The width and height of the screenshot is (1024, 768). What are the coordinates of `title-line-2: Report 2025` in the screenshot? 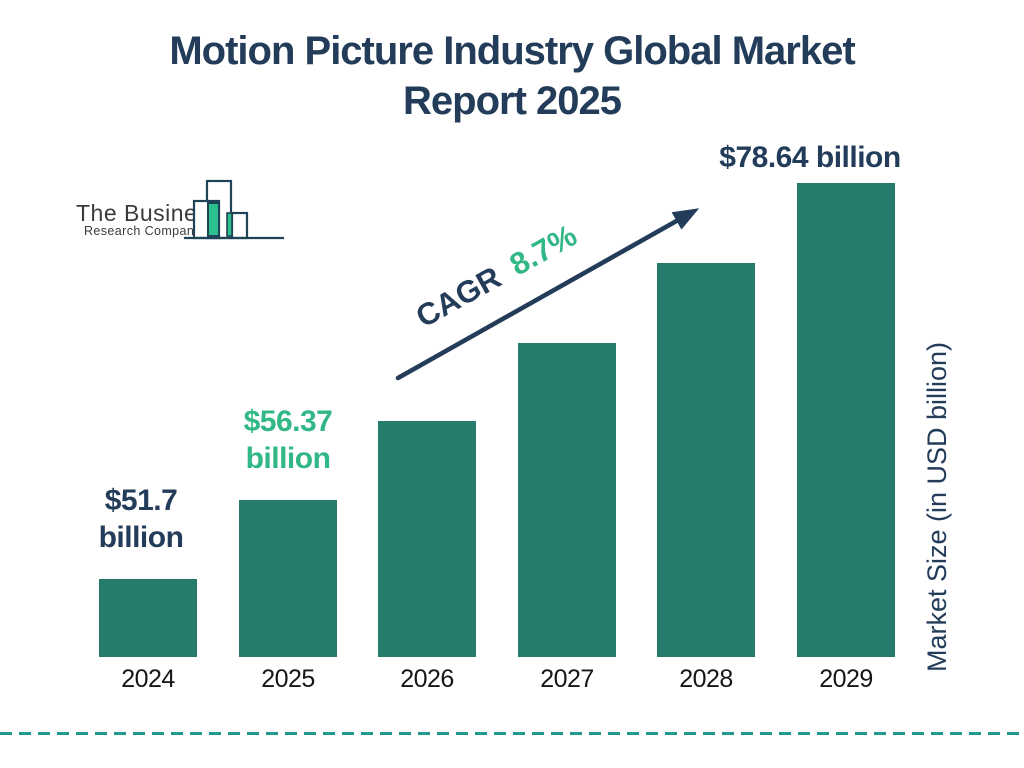 It's located at (512, 101).